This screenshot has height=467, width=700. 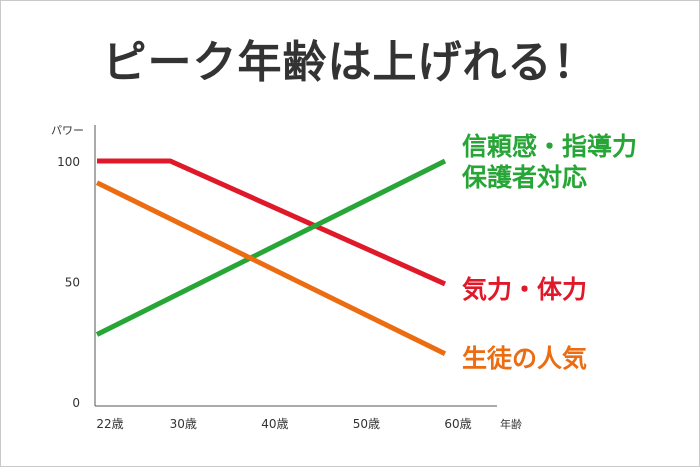 I want to click on y-tick-label: 50, so click(x=72, y=283).